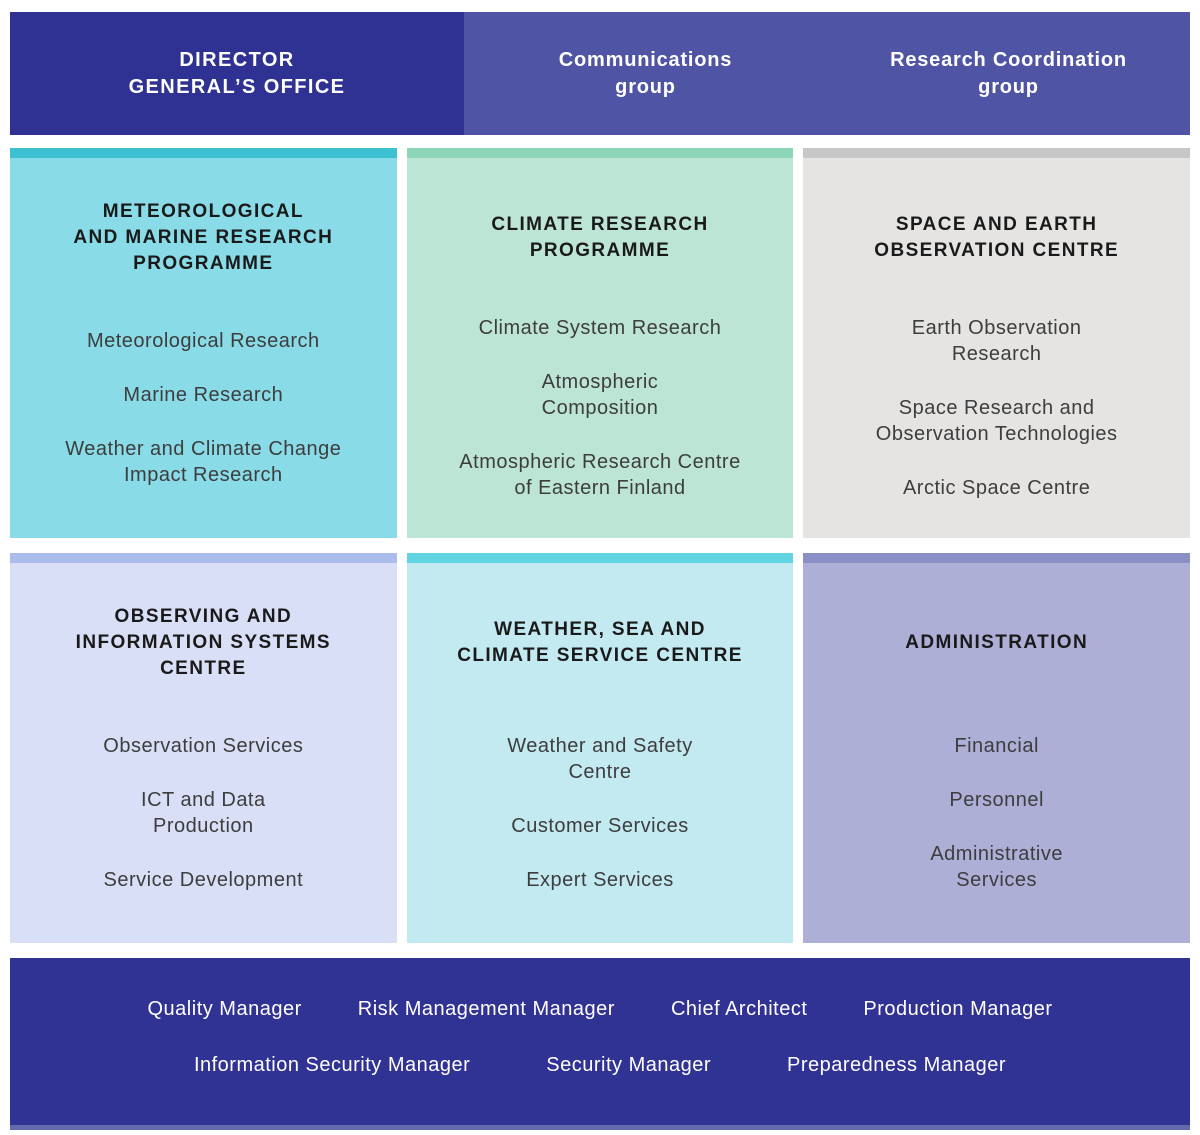  Describe the element at coordinates (600, 328) in the screenshot. I see `box-item: Climate System Research` at that location.